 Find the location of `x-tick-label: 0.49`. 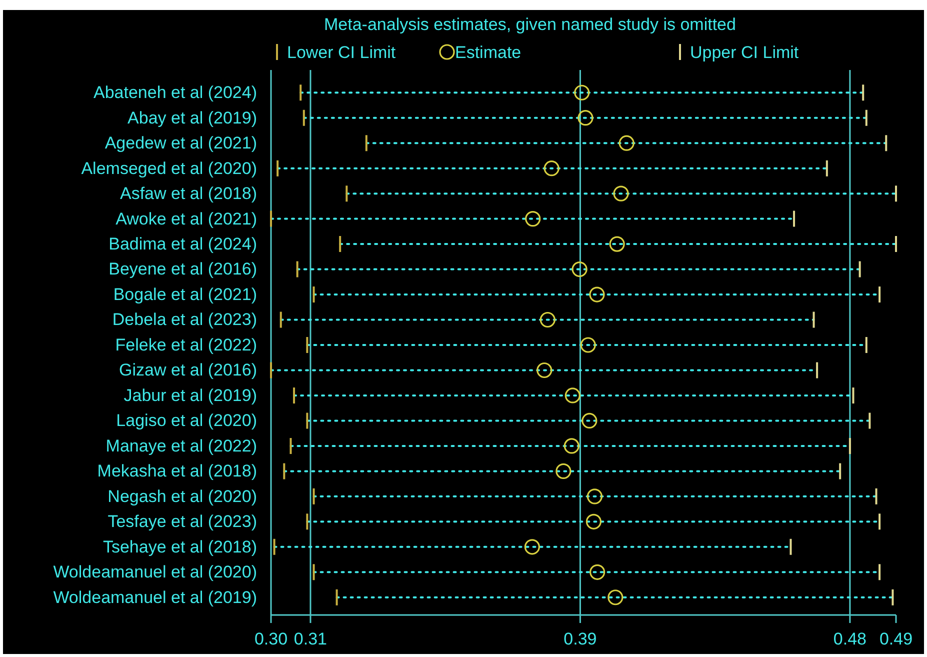

x-tick-label: 0.49 is located at coordinates (896, 639).